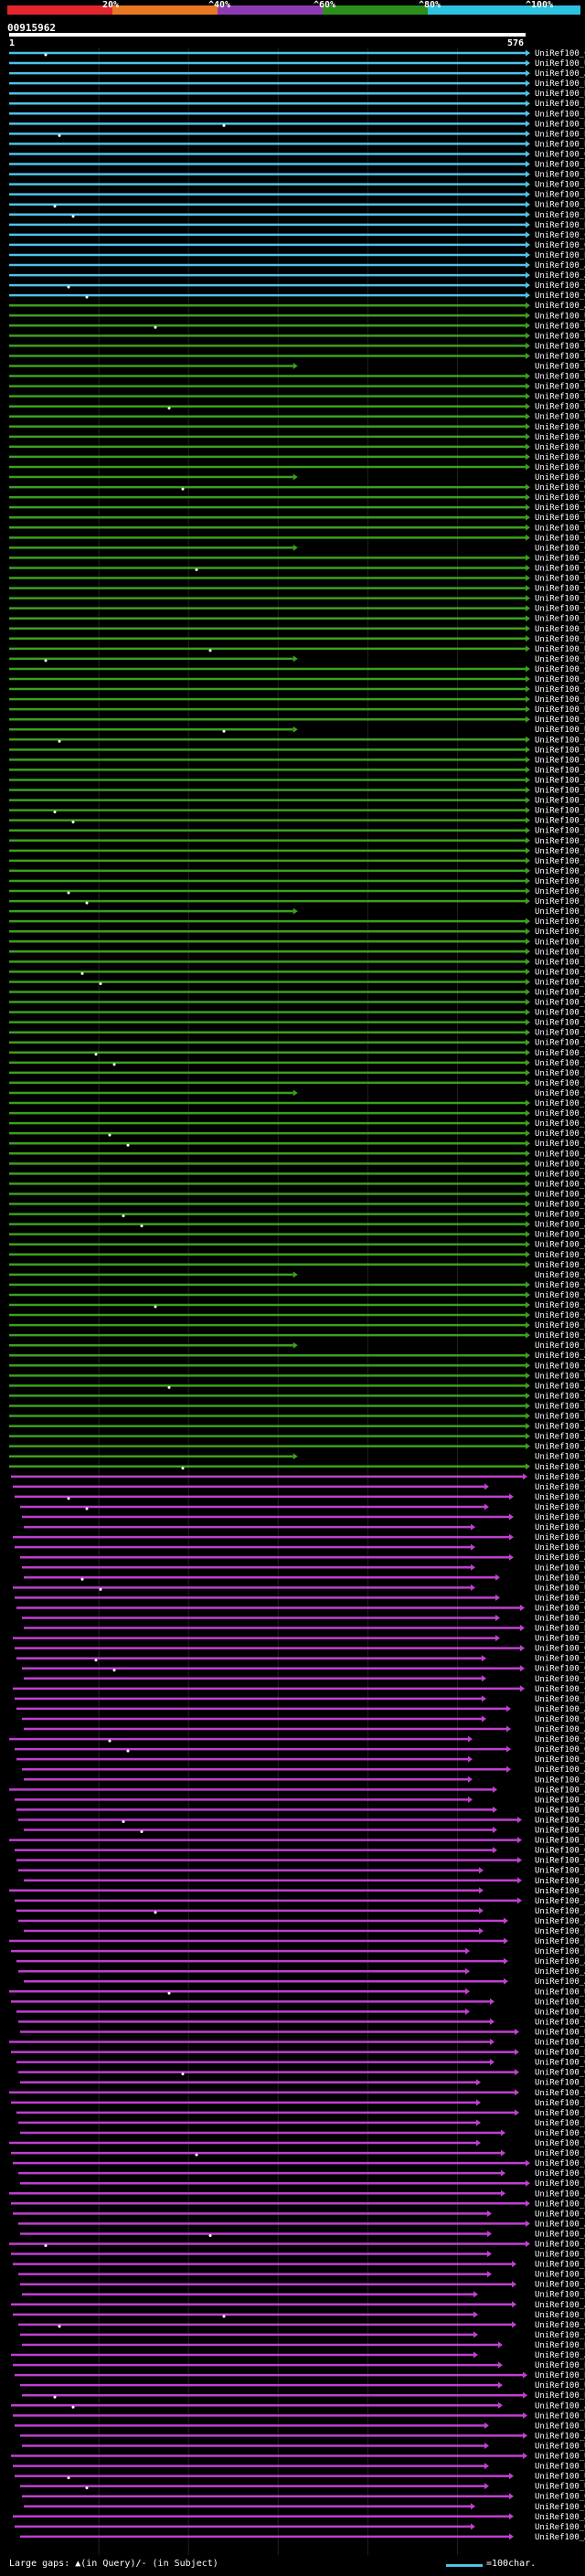  I want to click on hit-label: UniRef100_C5X828, so click(560, 1487).